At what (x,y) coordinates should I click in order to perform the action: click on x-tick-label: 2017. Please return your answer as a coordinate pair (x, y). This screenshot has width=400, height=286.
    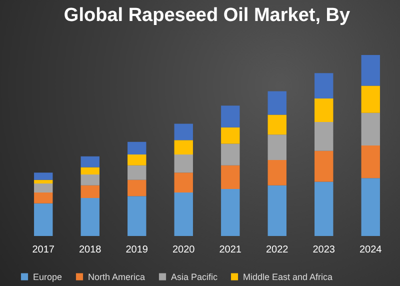
    Looking at the image, I should click on (43, 250).